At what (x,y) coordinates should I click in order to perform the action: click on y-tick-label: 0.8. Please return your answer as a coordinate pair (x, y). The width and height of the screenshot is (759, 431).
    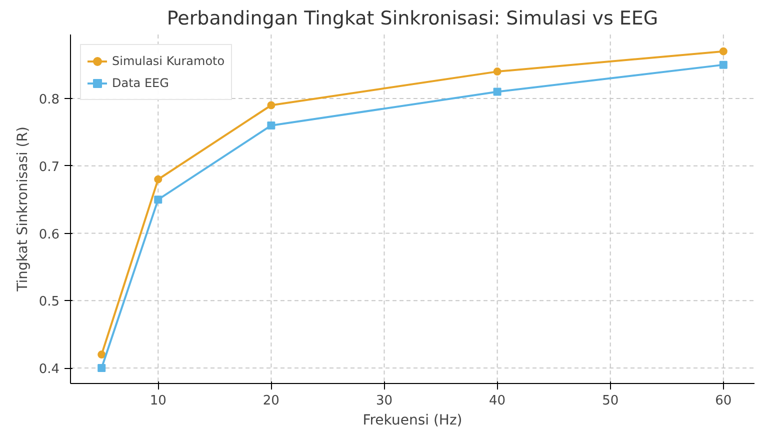
    Looking at the image, I should click on (49, 100).